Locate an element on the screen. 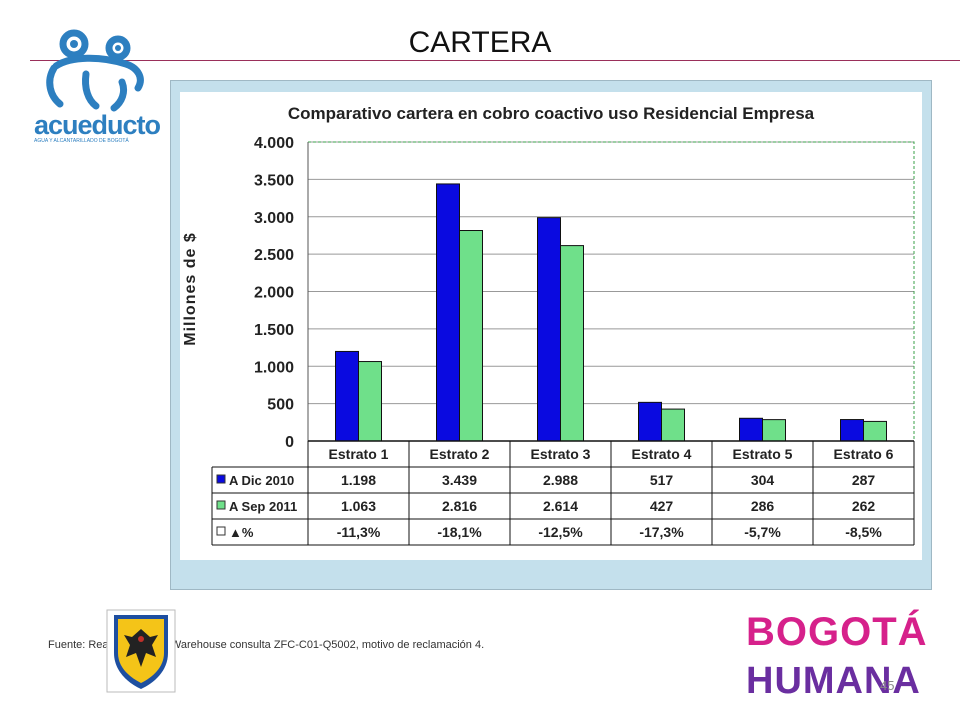 The image size is (960, 720). data-label: -8,5% is located at coordinates (863, 532).